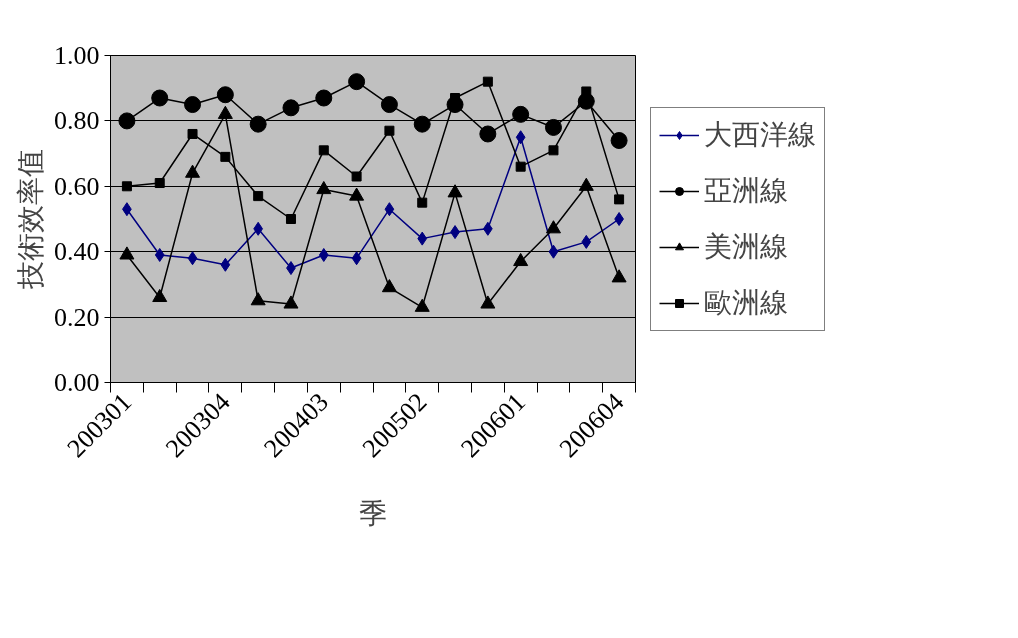 Image resolution: width=1018 pixels, height=638 pixels. I want to click on legend-label: 大西洋線, so click(760, 134).